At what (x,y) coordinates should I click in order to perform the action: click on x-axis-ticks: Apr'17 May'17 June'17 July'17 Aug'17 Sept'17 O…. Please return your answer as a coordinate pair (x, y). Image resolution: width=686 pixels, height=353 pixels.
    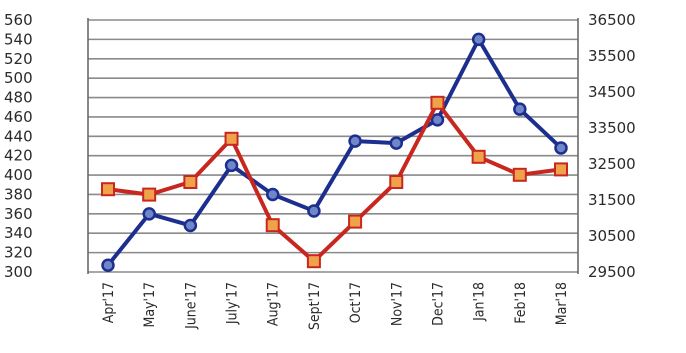
    Looking at the image, I should click on (335, 306).